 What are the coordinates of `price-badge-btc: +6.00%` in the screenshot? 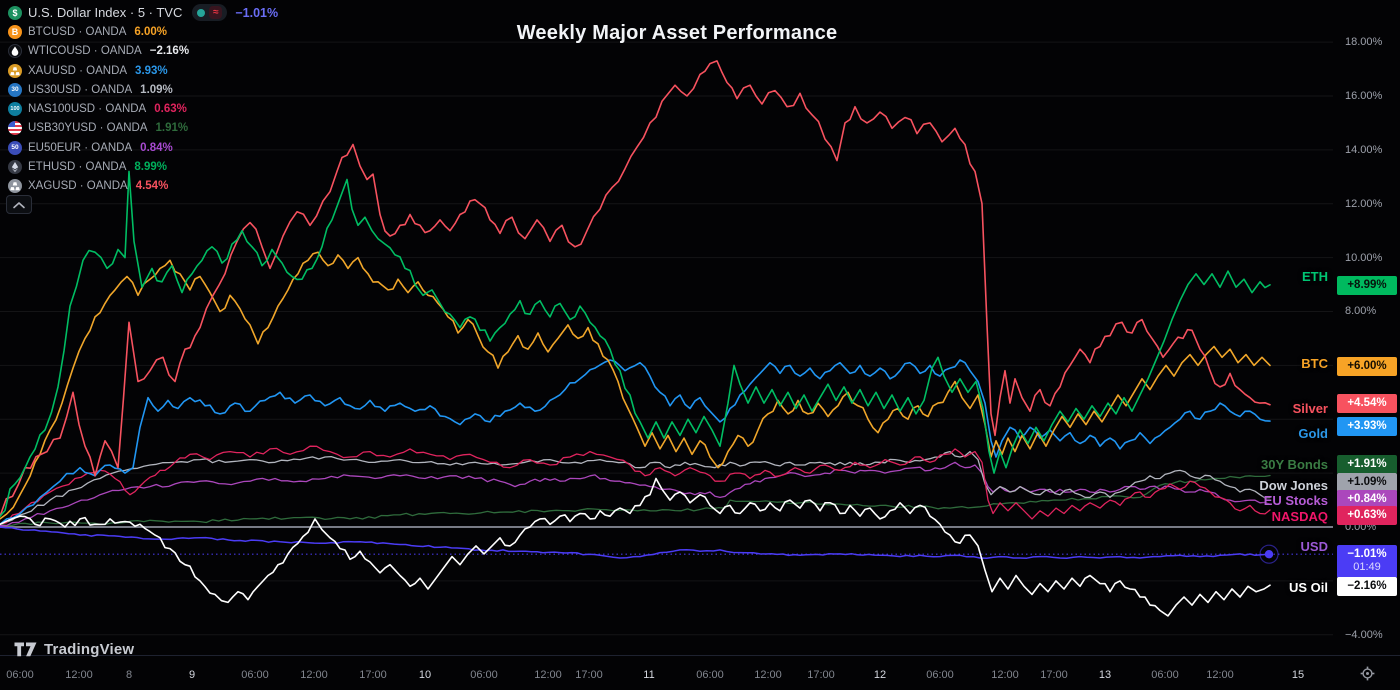 It's located at (1367, 366).